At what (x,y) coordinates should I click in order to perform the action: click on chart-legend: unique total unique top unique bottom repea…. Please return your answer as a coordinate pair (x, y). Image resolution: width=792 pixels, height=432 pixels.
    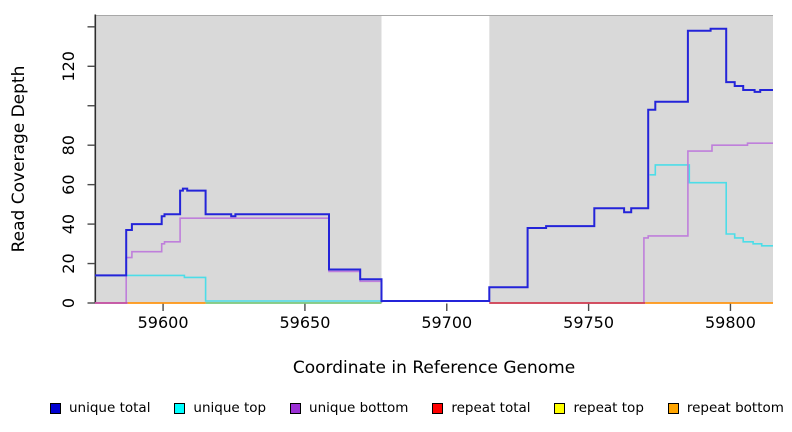
    Looking at the image, I should click on (417, 408).